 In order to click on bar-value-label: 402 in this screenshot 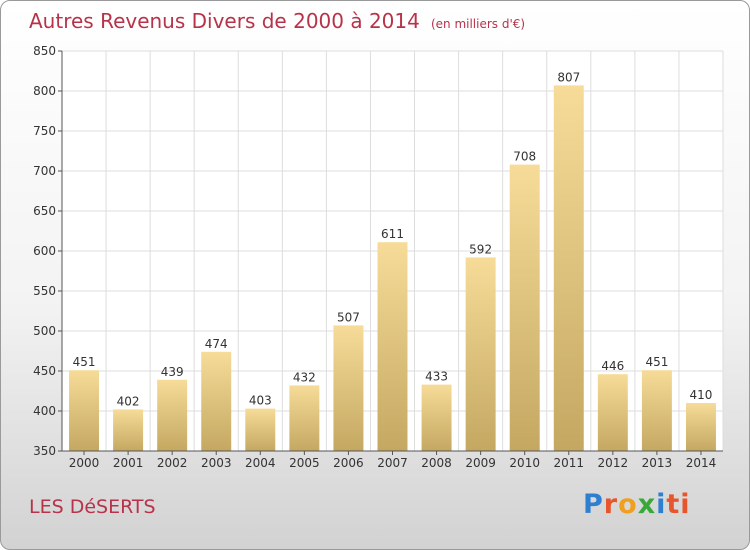, I will do `click(128, 401)`.